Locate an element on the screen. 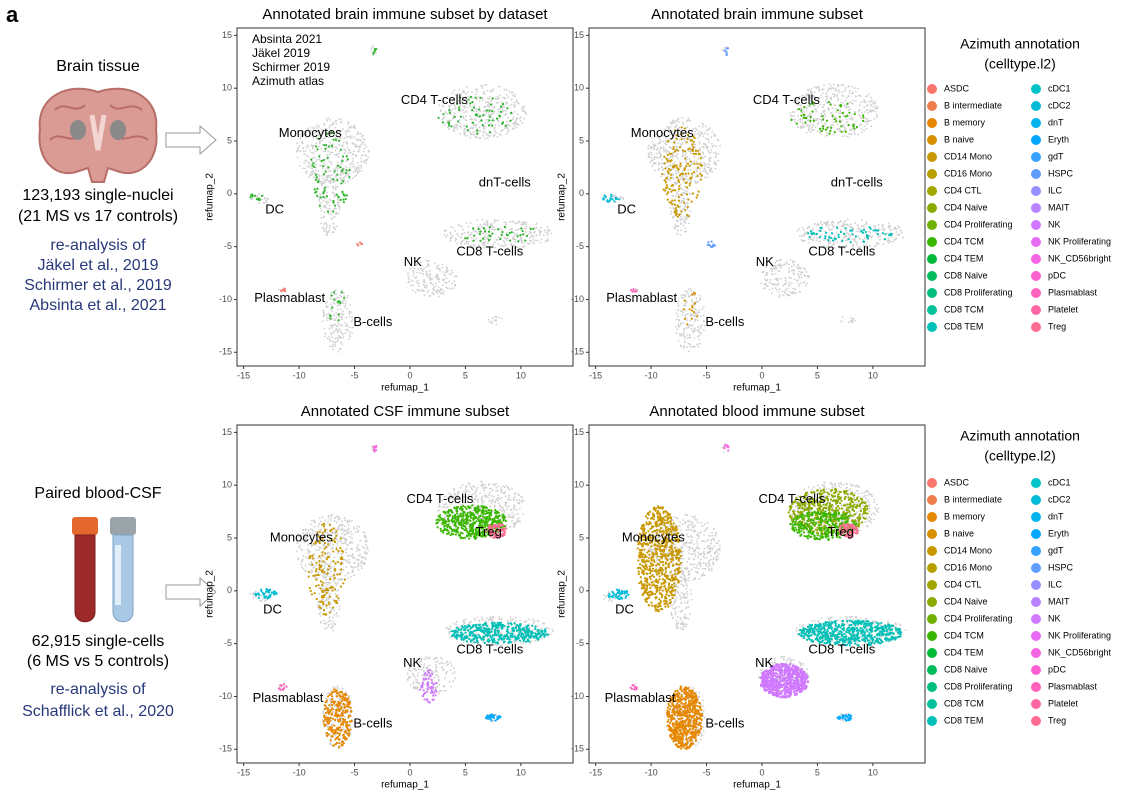 The height and width of the screenshot is (792, 1128). y-tick-label: 10 is located at coordinates (579, 88).